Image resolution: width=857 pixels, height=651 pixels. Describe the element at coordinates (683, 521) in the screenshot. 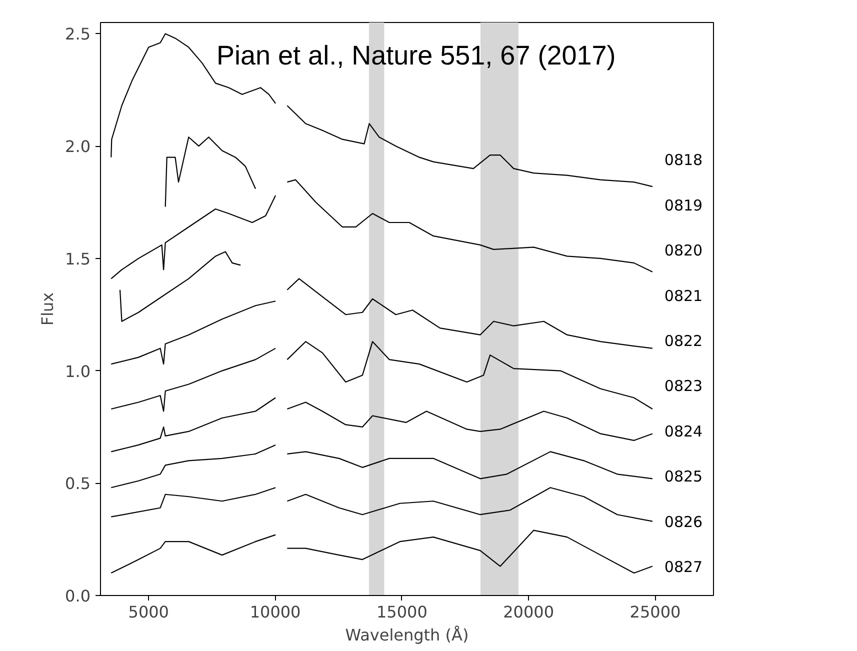

I see `annotation: 0826` at that location.